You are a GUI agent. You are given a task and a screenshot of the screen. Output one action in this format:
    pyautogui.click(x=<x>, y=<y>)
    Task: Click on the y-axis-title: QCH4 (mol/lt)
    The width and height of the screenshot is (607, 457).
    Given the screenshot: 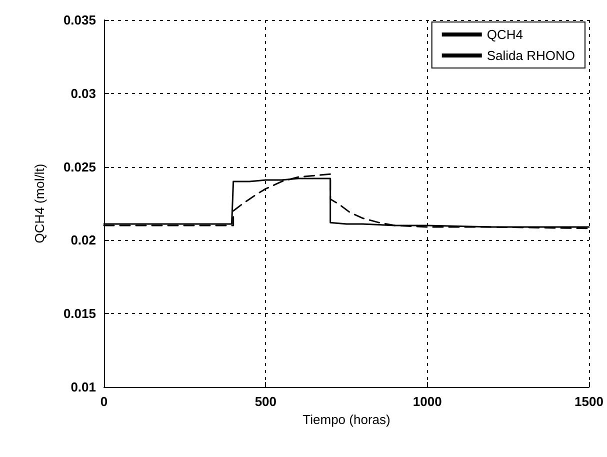 What is the action you would take?
    pyautogui.click(x=39, y=204)
    